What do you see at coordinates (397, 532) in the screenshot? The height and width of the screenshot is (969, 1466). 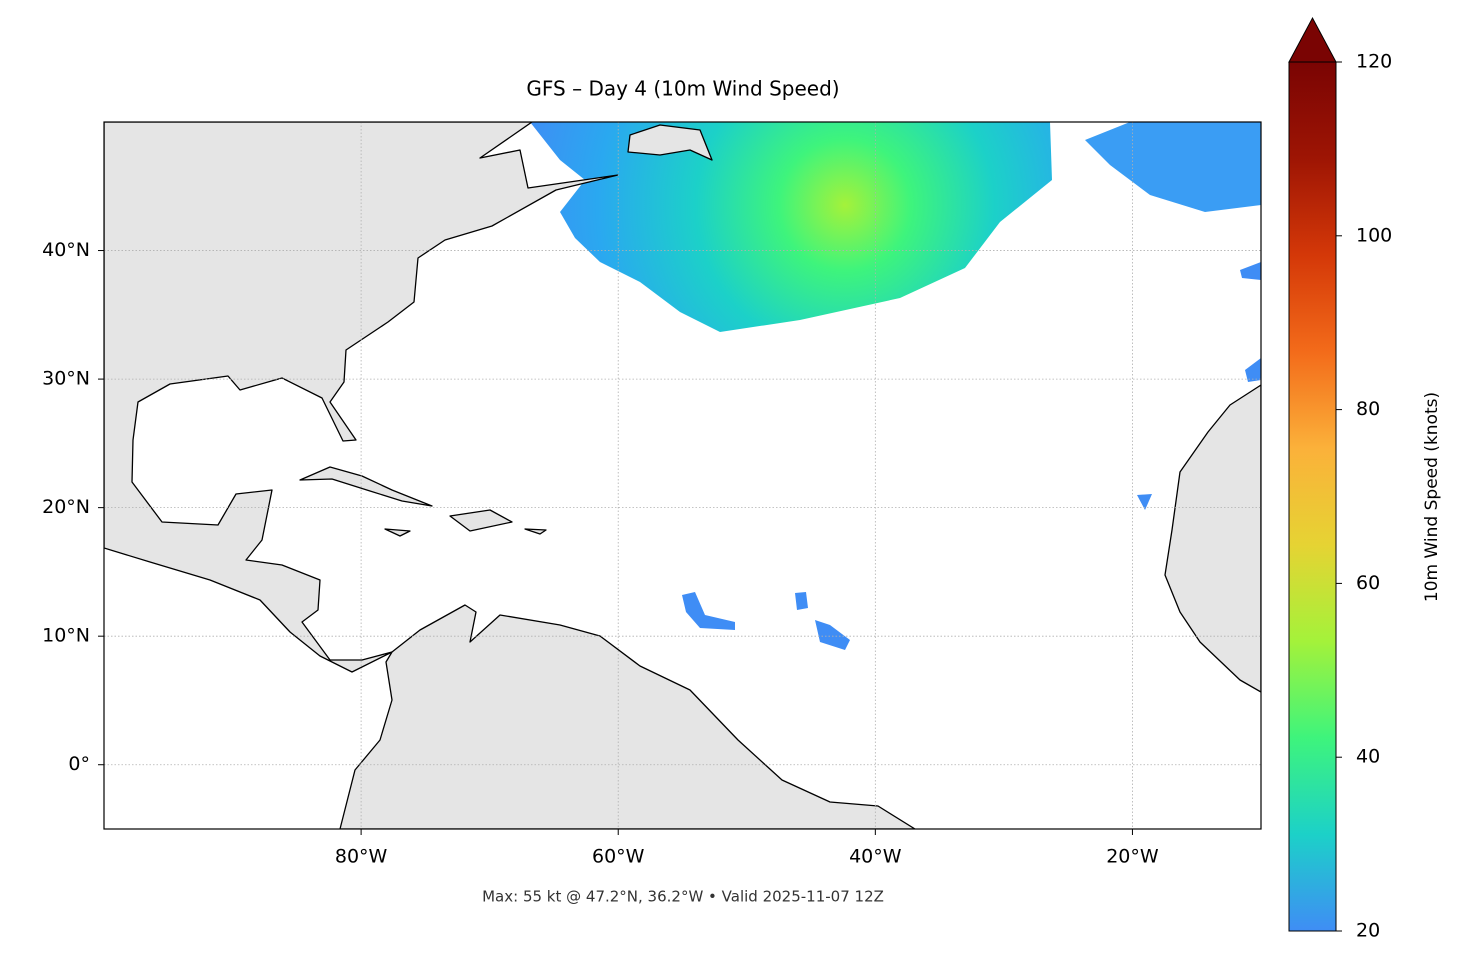 I see `jamaica` at bounding box center [397, 532].